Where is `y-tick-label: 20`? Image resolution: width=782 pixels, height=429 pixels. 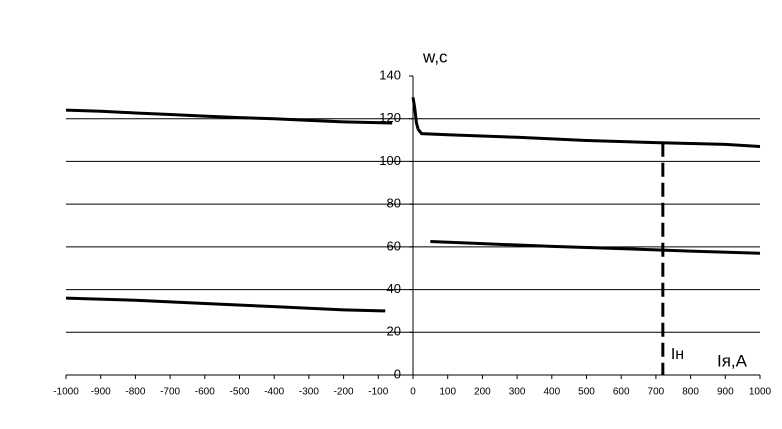
y-tick-label: 20 is located at coordinates (394, 331).